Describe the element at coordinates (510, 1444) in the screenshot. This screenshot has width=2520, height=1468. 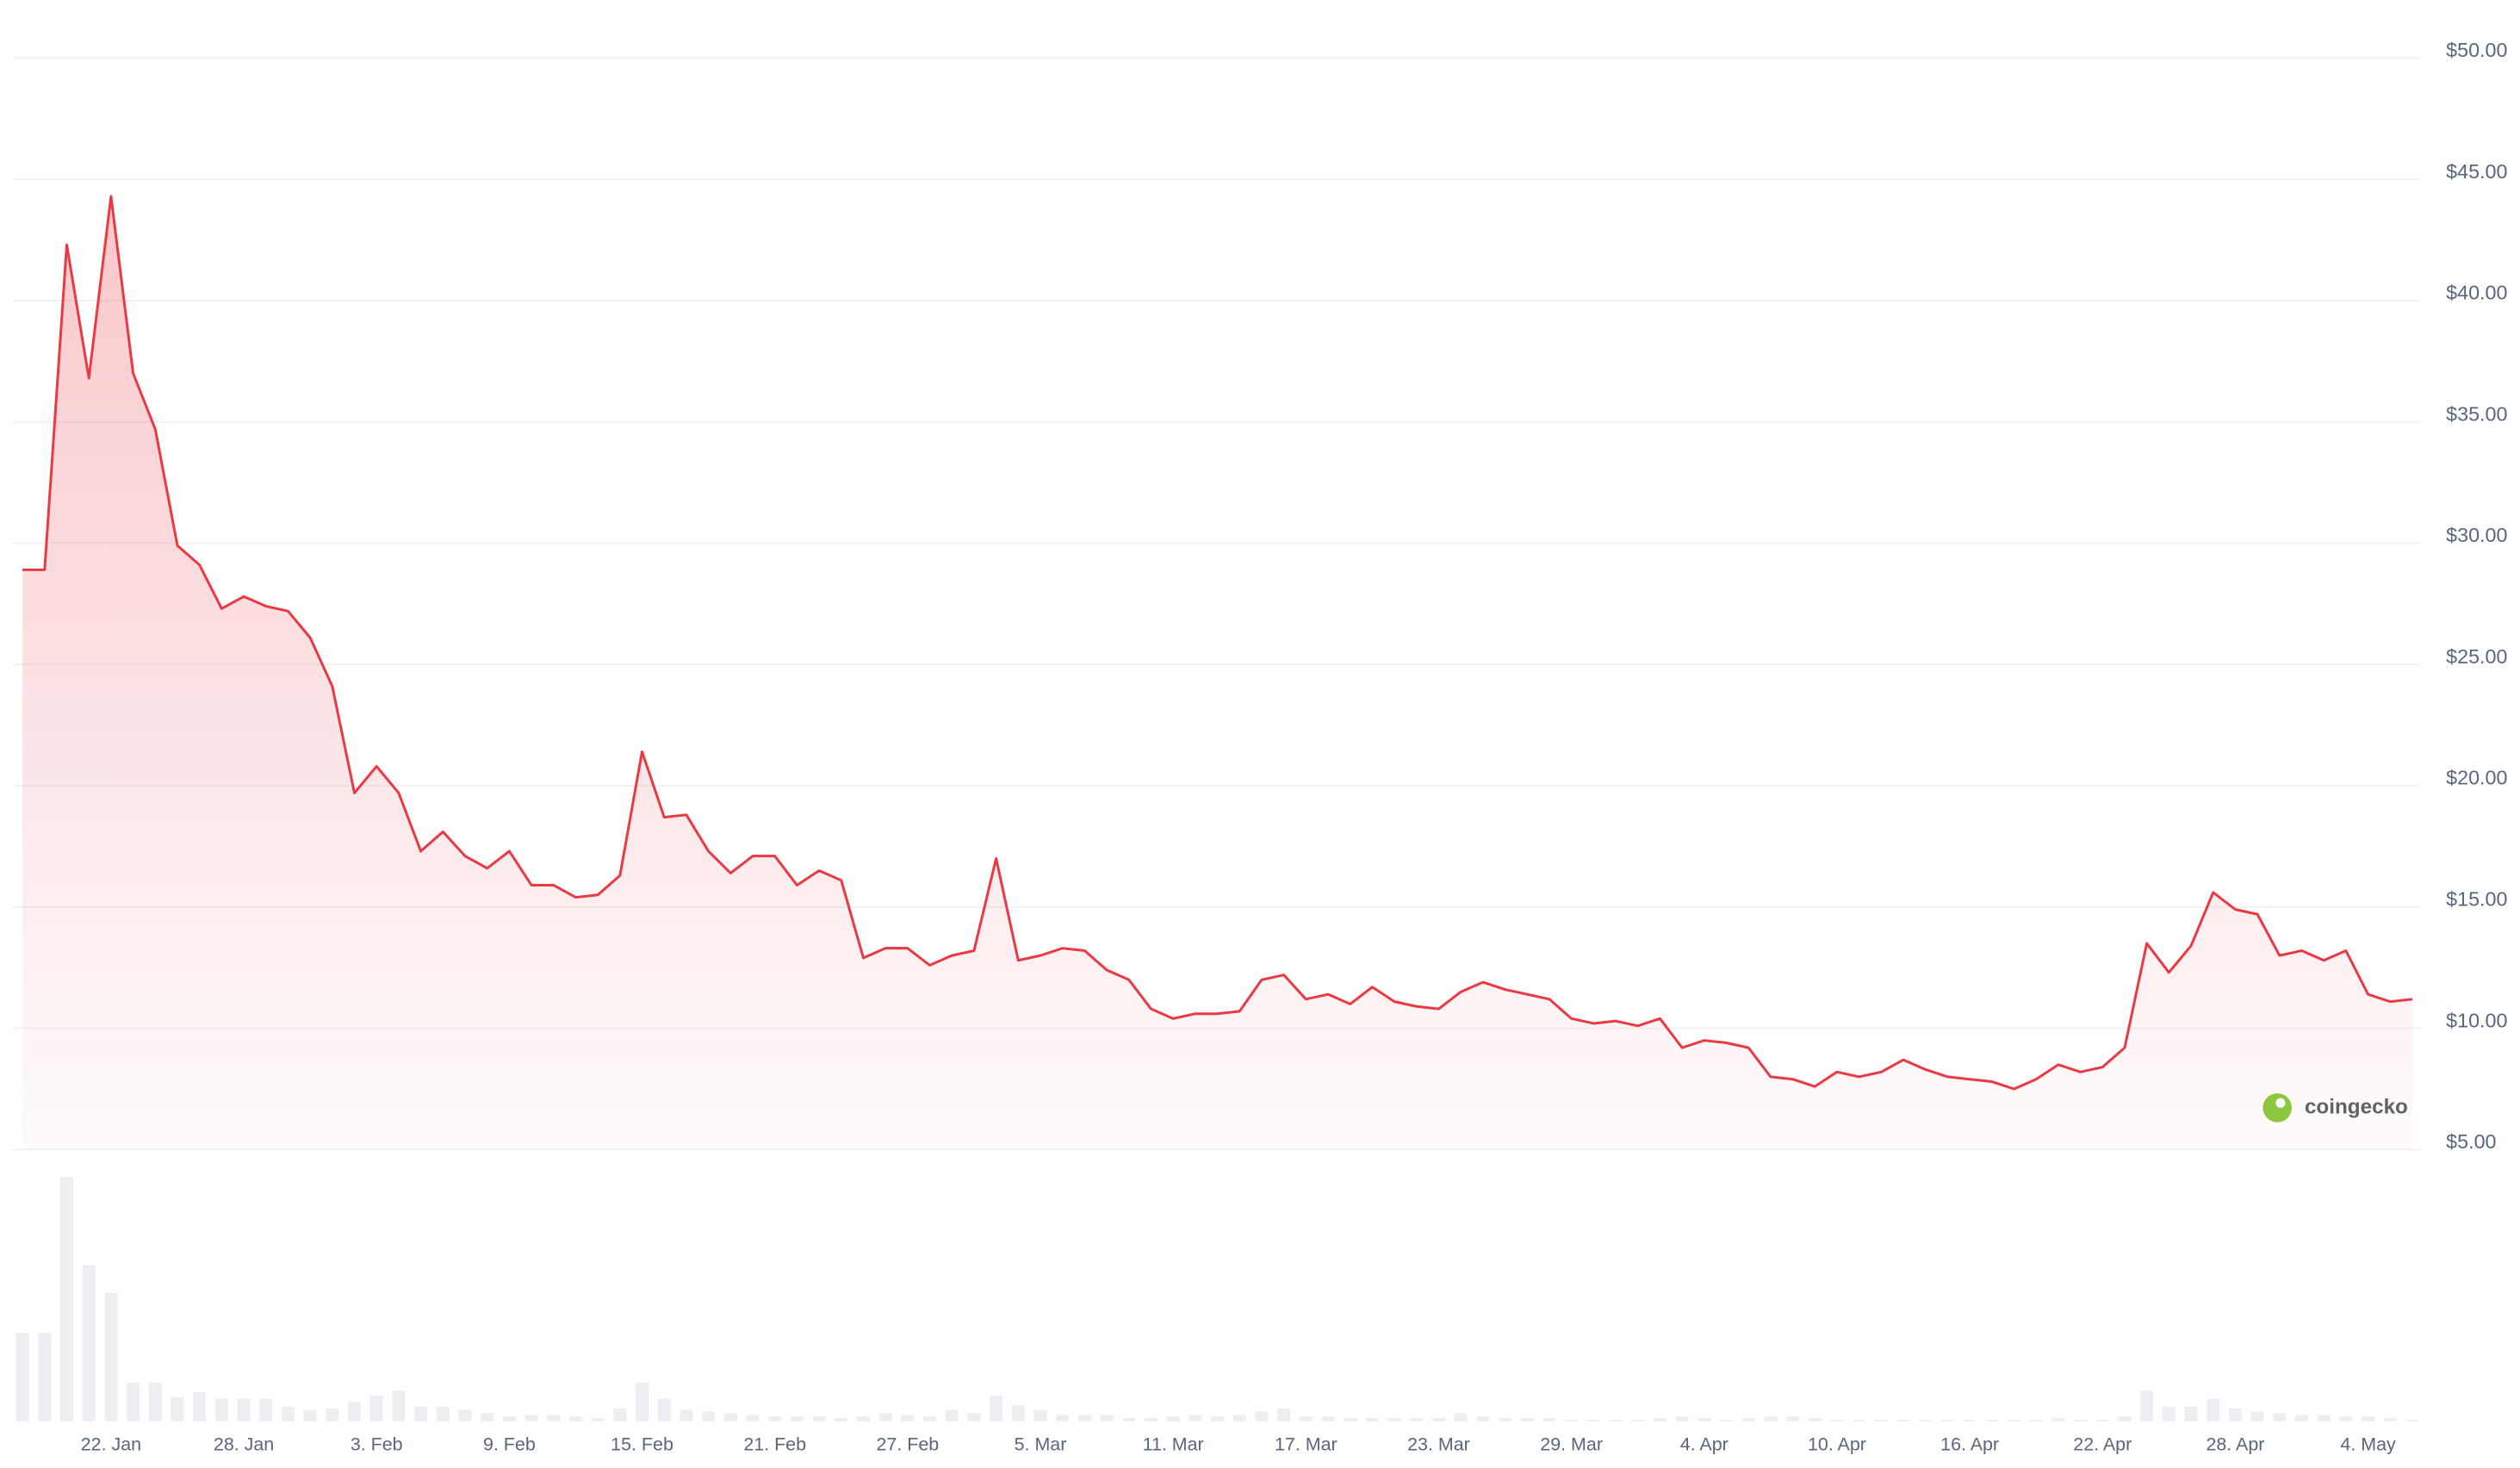
I see `x-tick-label: 9. Feb` at that location.